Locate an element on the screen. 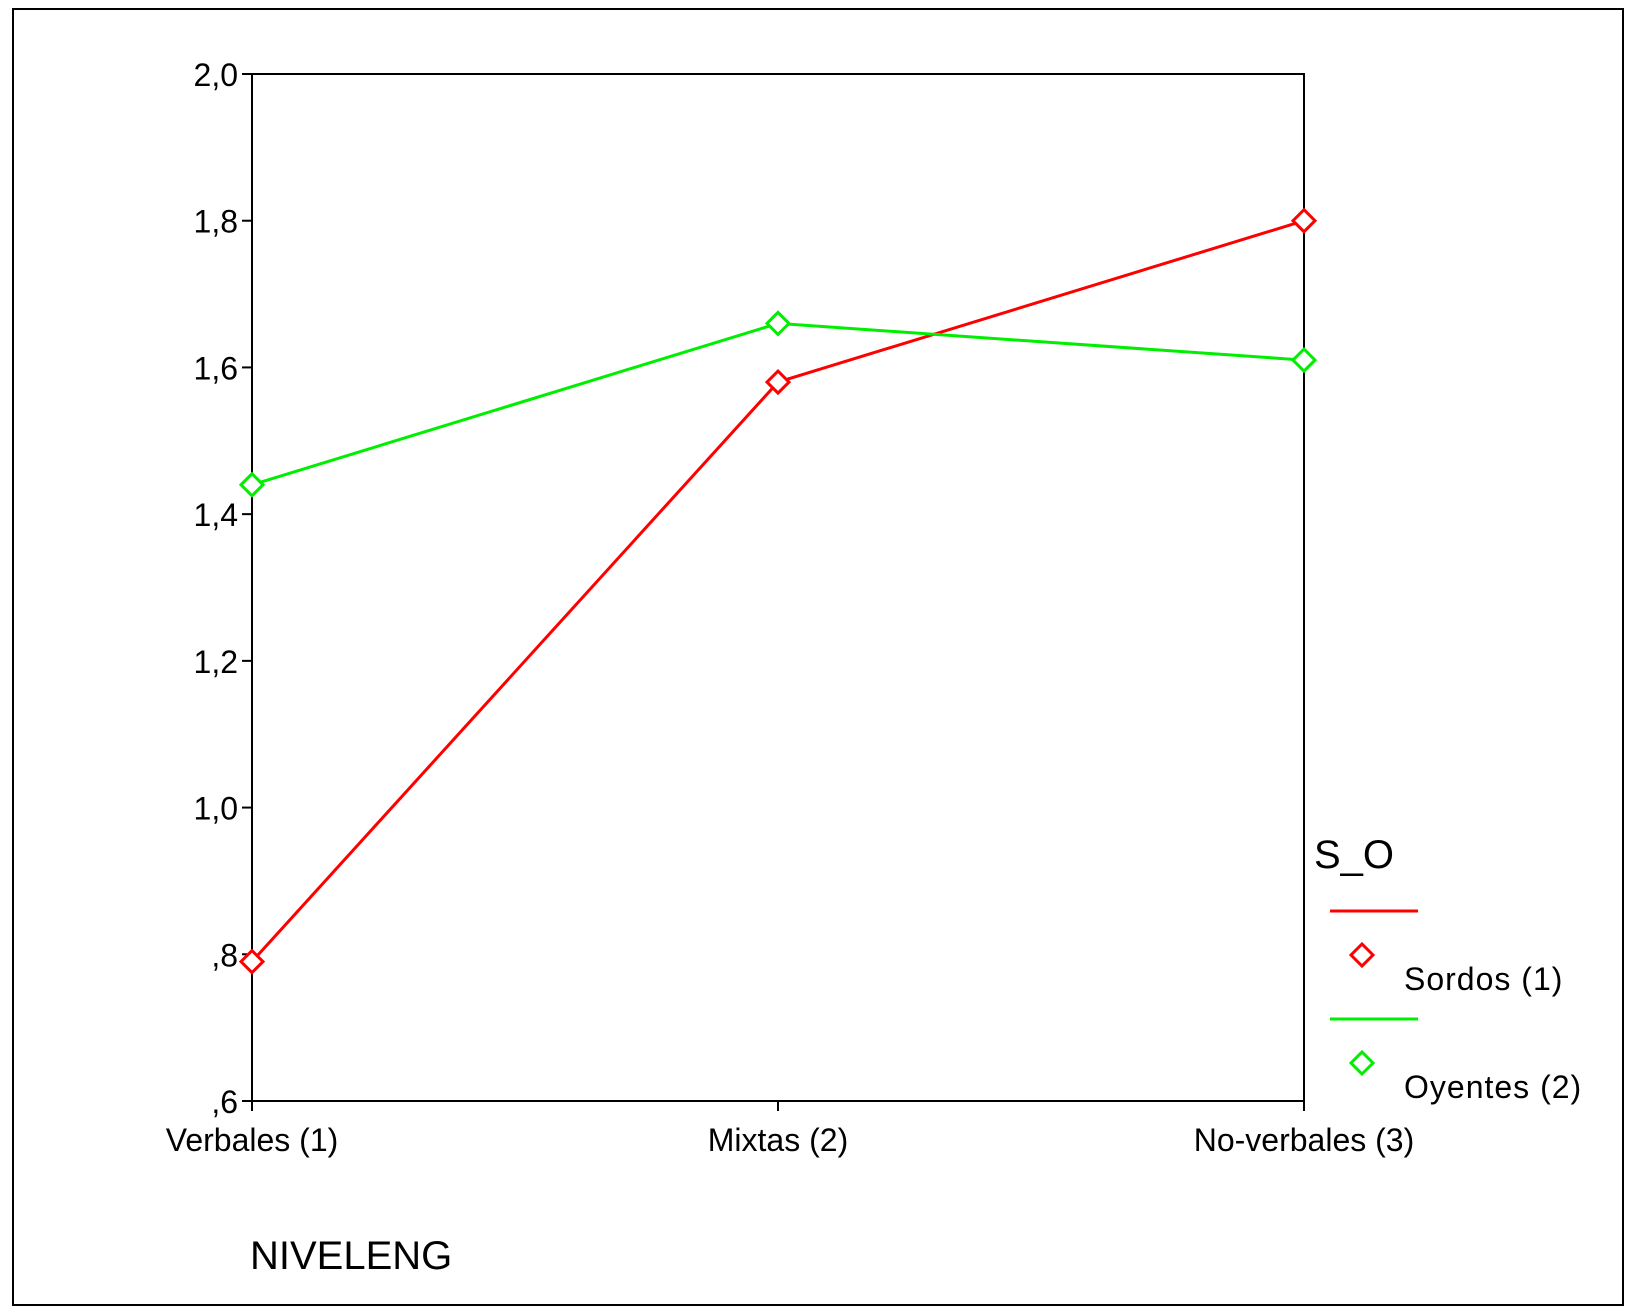  y-tick-label: 1,2 is located at coordinates (216, 662).